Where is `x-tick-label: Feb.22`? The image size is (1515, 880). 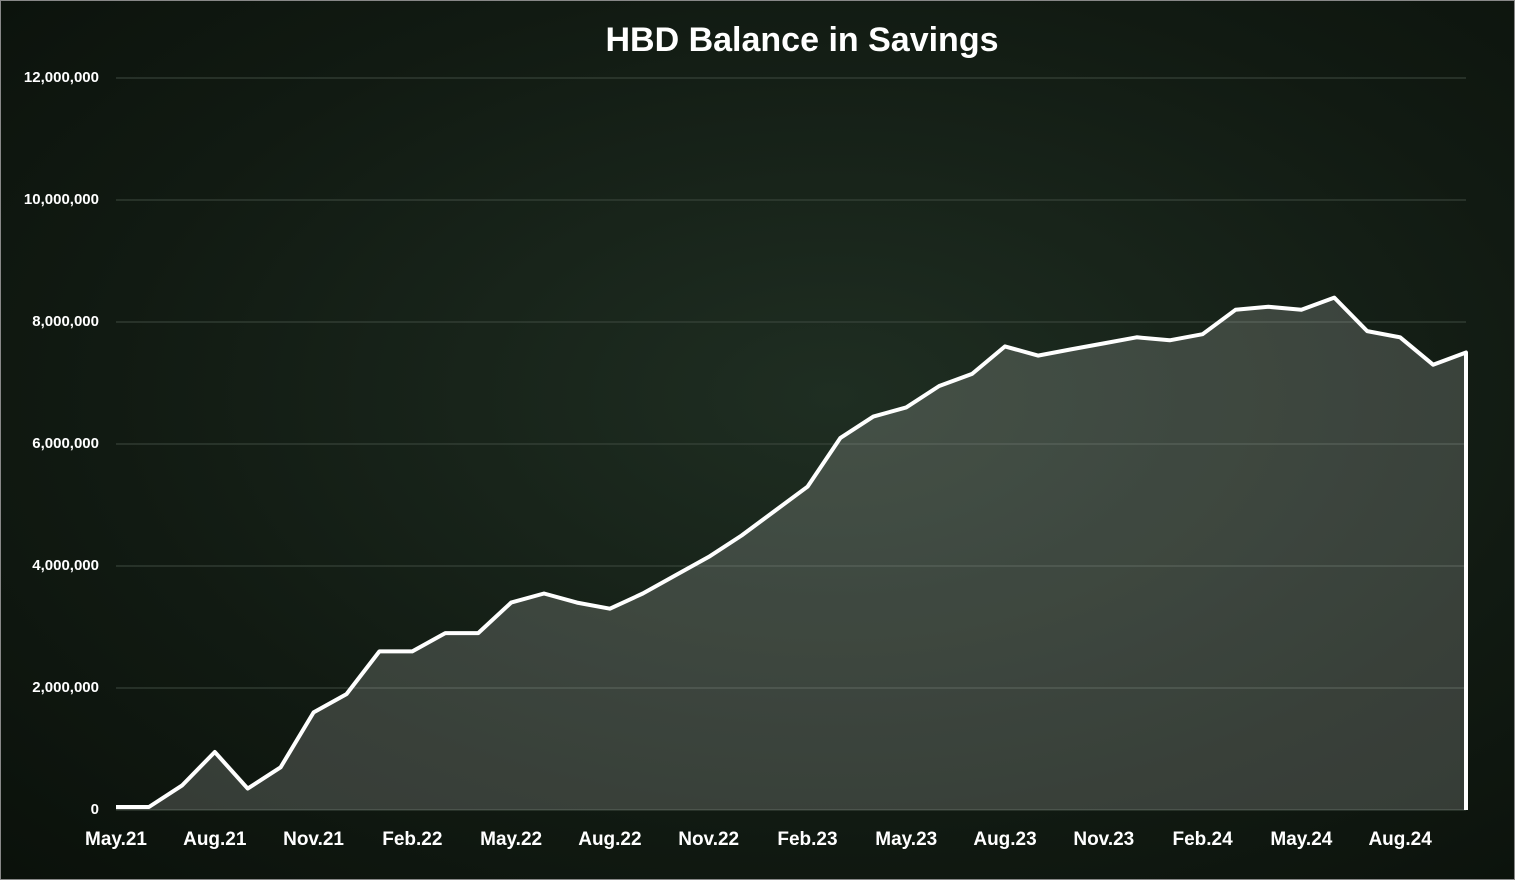 x-tick-label: Feb.22 is located at coordinates (412, 839).